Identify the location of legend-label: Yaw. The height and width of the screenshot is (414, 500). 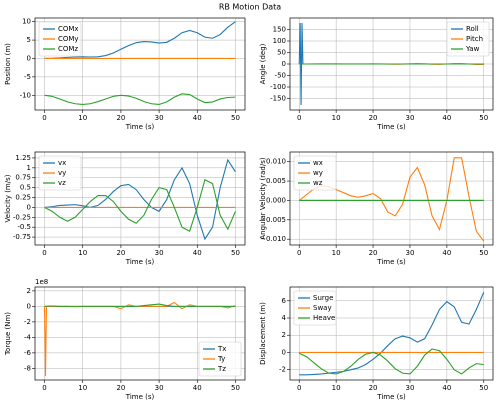
(472, 49).